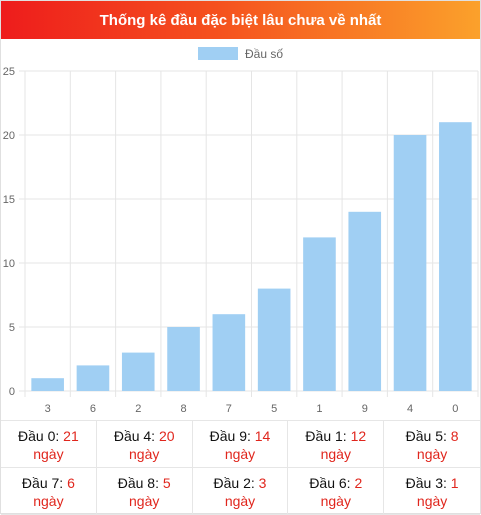 This screenshot has height=515, width=481. What do you see at coordinates (319, 409) in the screenshot?
I see `x-tick-label: 1` at bounding box center [319, 409].